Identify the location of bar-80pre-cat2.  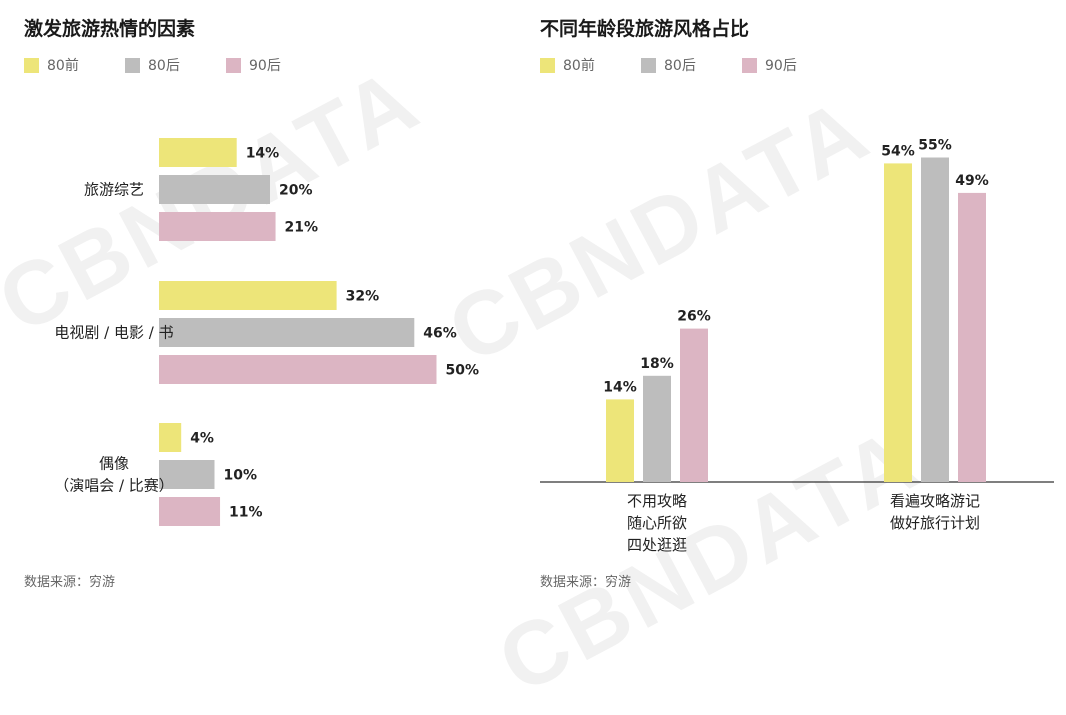
(170, 437).